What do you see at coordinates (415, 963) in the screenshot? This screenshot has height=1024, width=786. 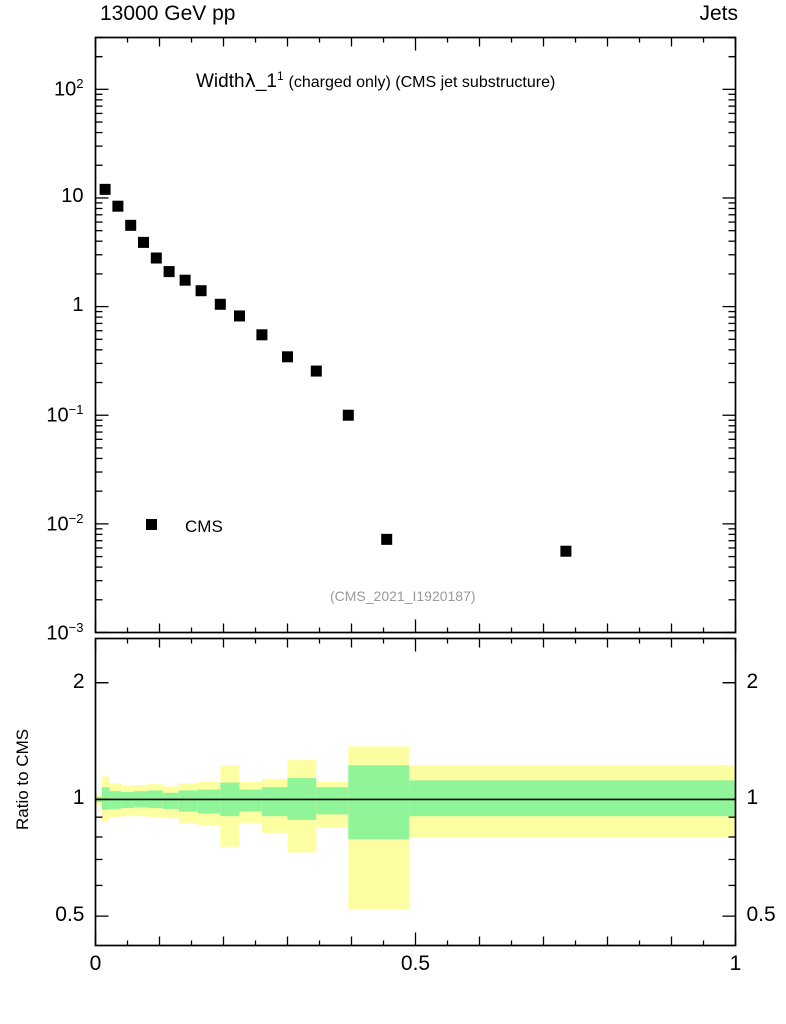 I see `x-axis-tick-label: 0.5` at bounding box center [415, 963].